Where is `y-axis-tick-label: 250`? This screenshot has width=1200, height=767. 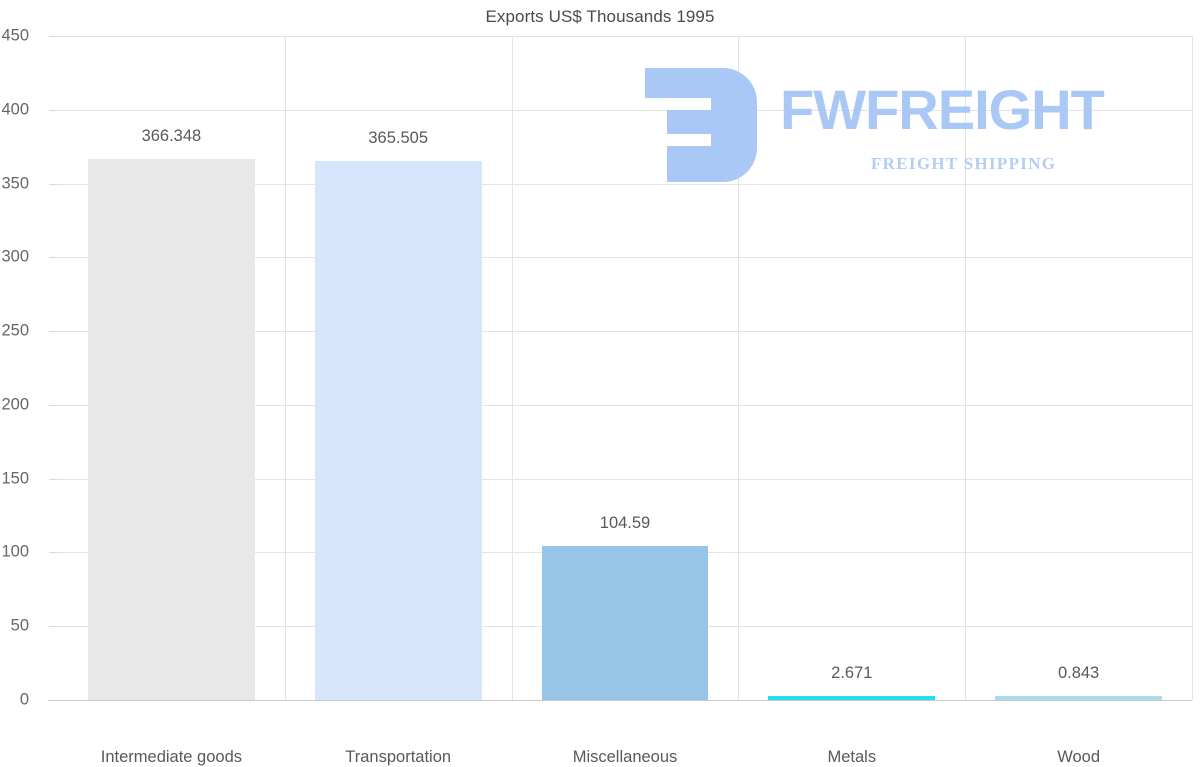 y-axis-tick-label: 250 is located at coordinates (15, 330).